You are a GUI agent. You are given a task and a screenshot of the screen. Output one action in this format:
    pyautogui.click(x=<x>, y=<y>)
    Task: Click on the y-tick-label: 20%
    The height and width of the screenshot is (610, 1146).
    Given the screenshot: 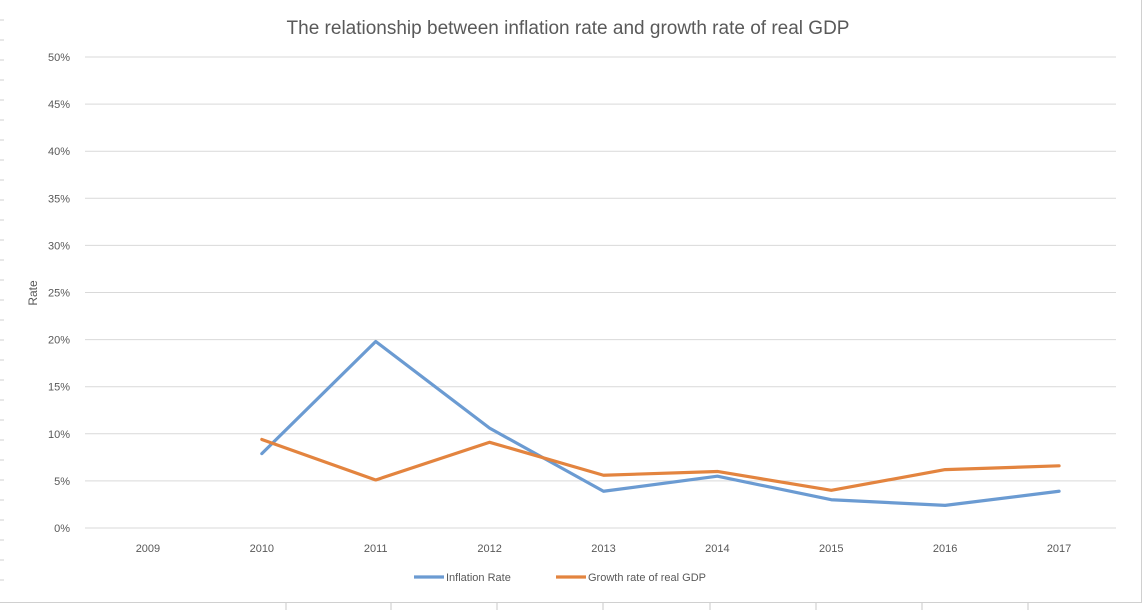 What is the action you would take?
    pyautogui.click(x=59, y=341)
    